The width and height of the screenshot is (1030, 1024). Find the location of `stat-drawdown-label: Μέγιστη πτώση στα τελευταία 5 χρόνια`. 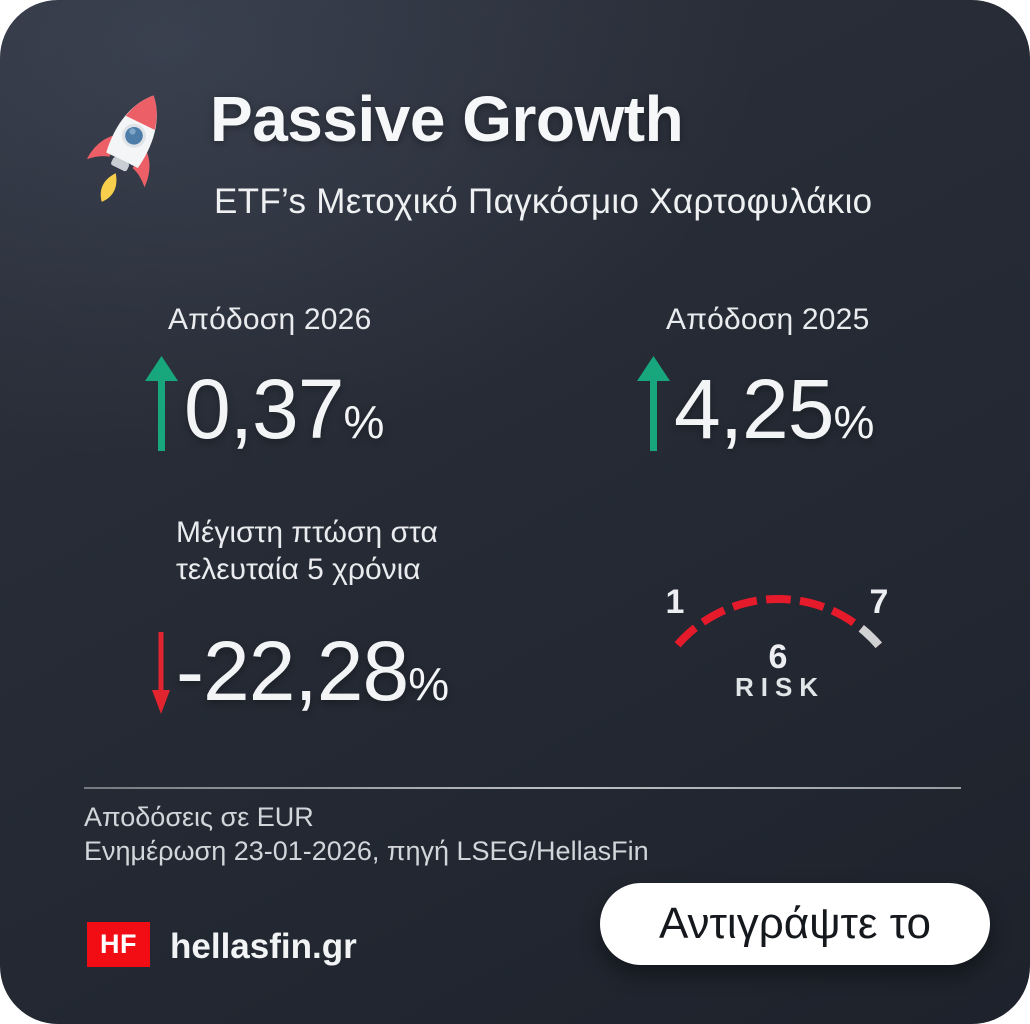

stat-drawdown-label: Μέγιστη πτώση στα τελευταία 5 χρόνια is located at coordinates (307, 551).